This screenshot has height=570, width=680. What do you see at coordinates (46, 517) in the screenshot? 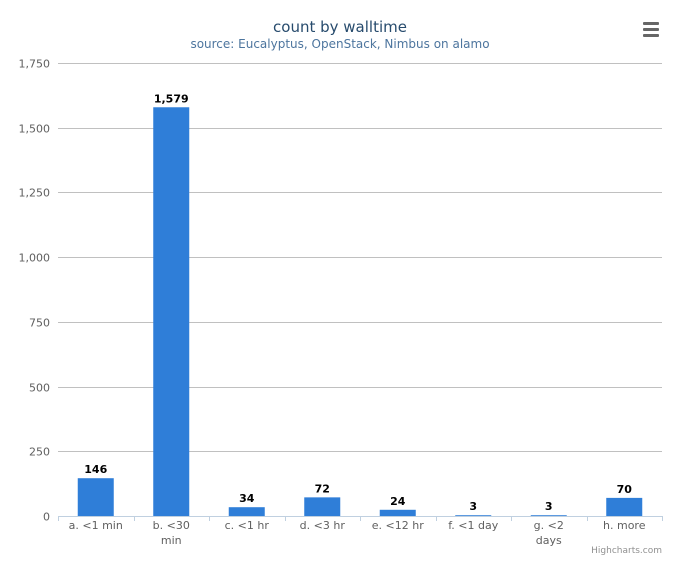
I see `y-tick-label: 0` at bounding box center [46, 517].